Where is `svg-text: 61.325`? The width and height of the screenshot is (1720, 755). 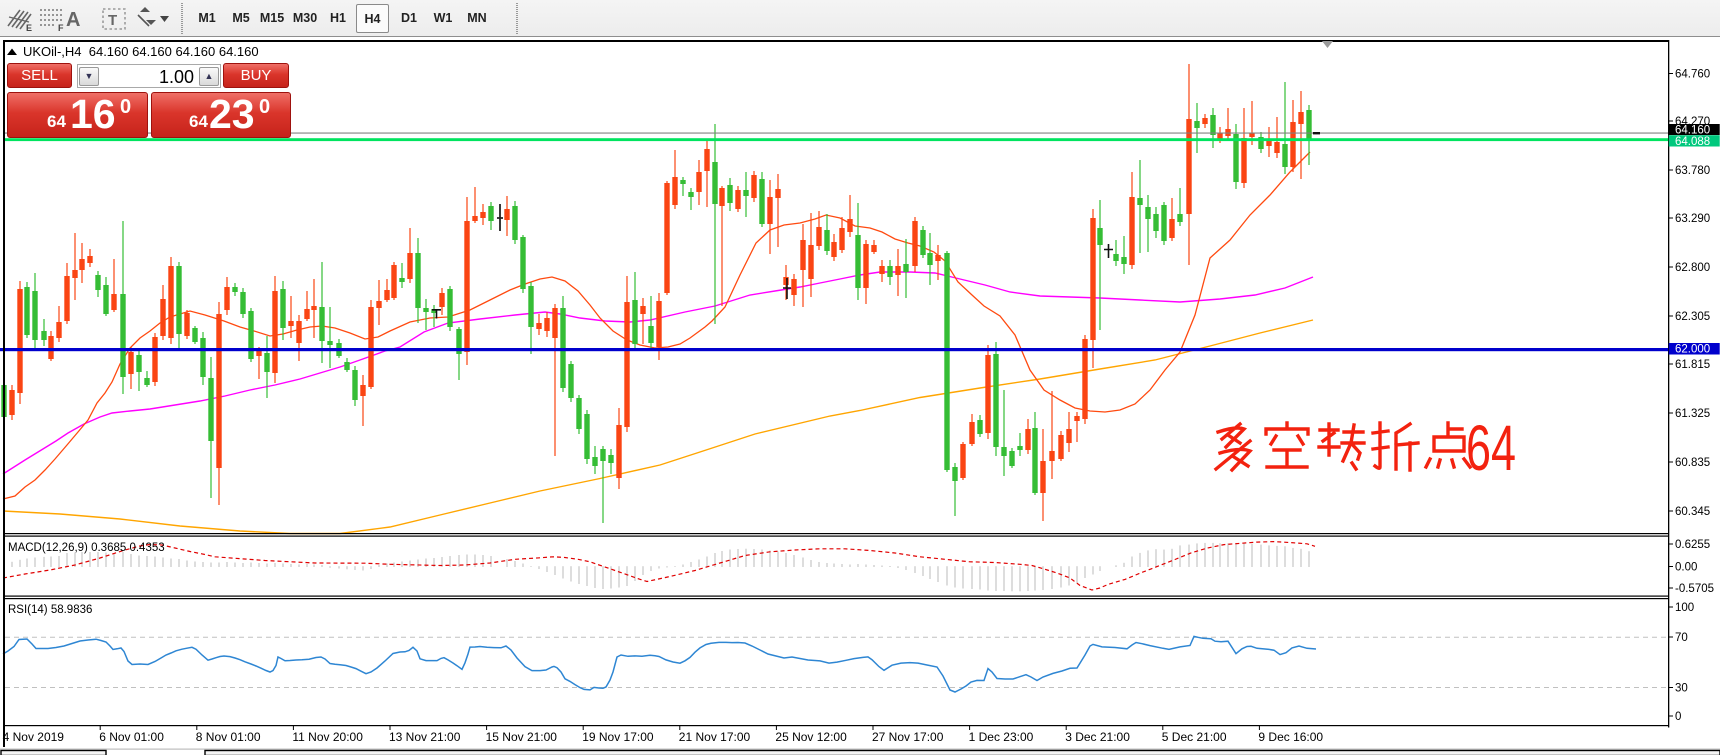
svg-text: 61.325 is located at coordinates (1692, 414).